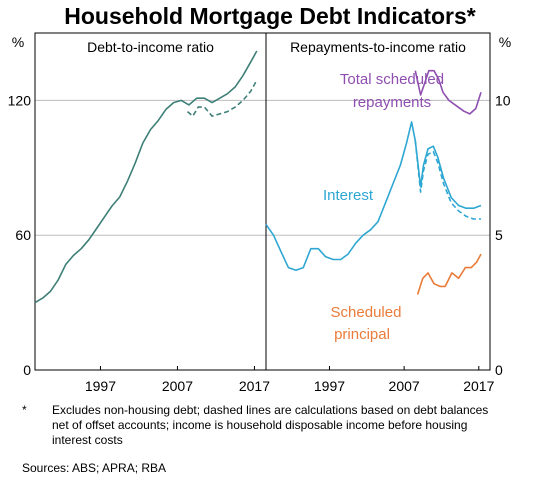 The width and height of the screenshot is (540, 488). What do you see at coordinates (505, 42) in the screenshot?
I see `y-unit-label-right: %` at bounding box center [505, 42].